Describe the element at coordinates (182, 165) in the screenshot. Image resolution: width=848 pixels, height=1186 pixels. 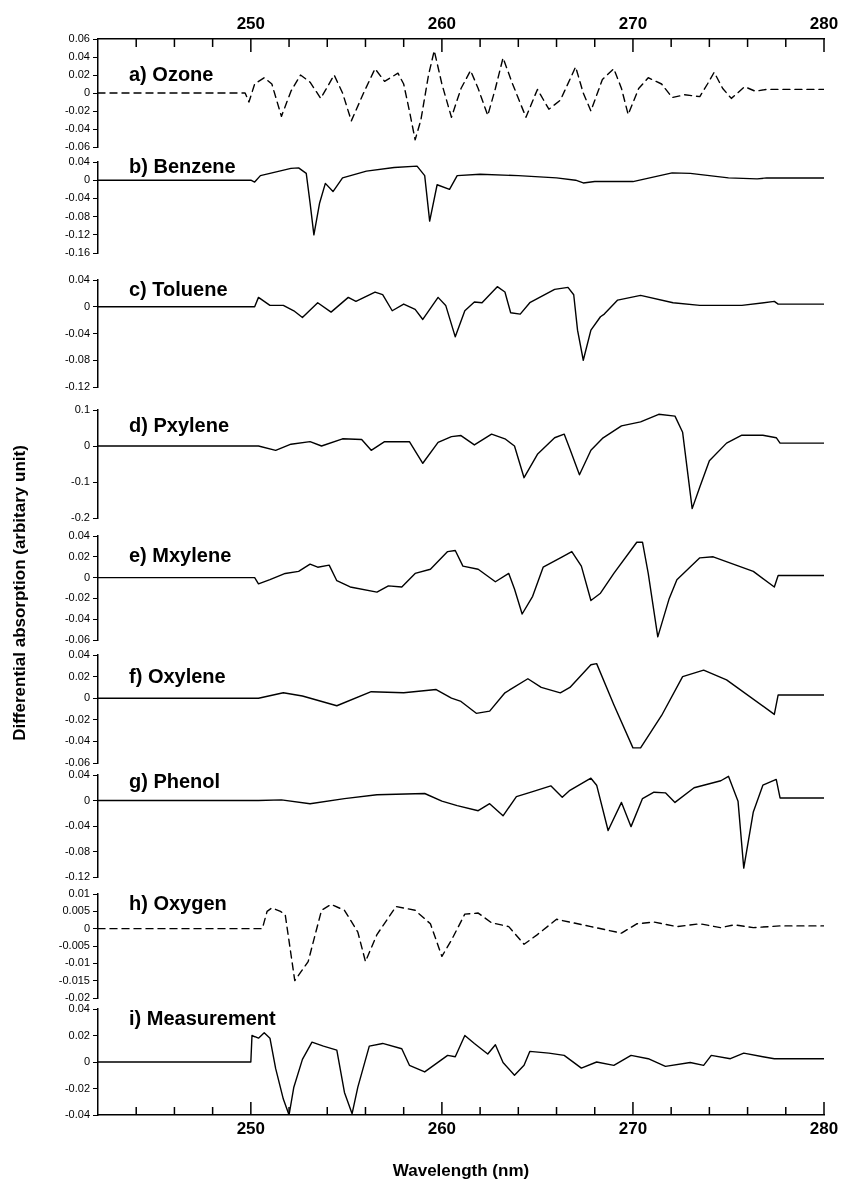
I see `chart-title: b) Benzene` at that location.